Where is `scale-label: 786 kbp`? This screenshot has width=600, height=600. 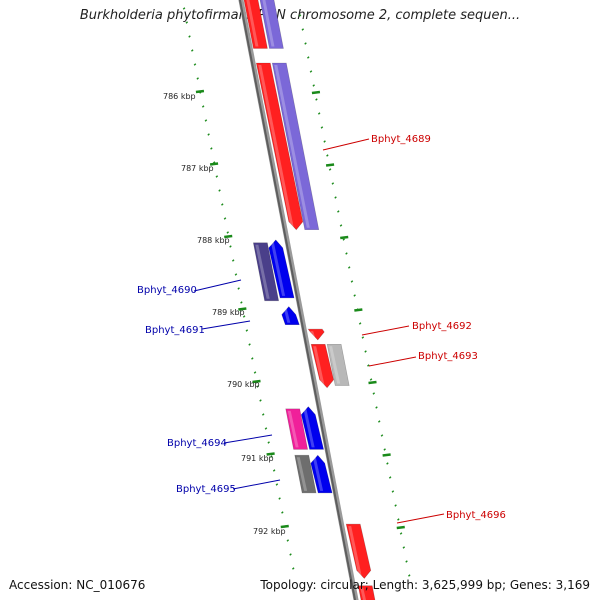
scale-label: 786 kbp is located at coordinates (179, 96).